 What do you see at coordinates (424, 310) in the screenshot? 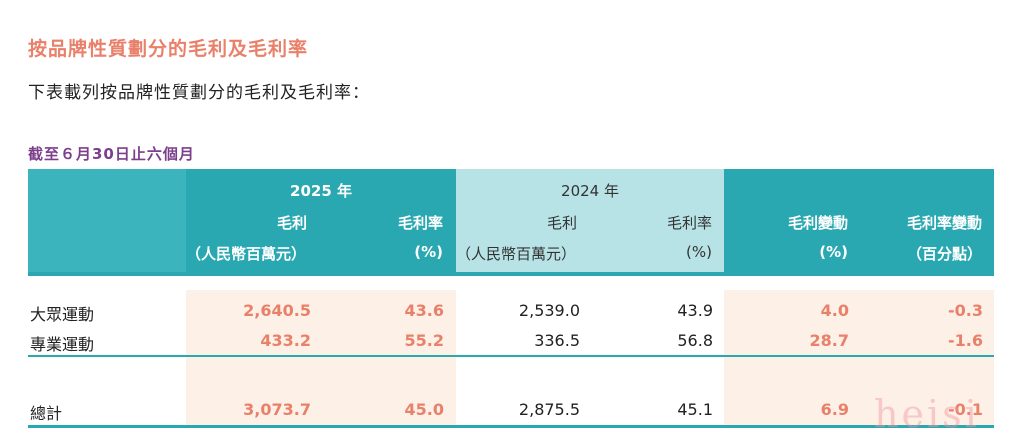
I see `cell-gm-2025: 43.6` at bounding box center [424, 310].